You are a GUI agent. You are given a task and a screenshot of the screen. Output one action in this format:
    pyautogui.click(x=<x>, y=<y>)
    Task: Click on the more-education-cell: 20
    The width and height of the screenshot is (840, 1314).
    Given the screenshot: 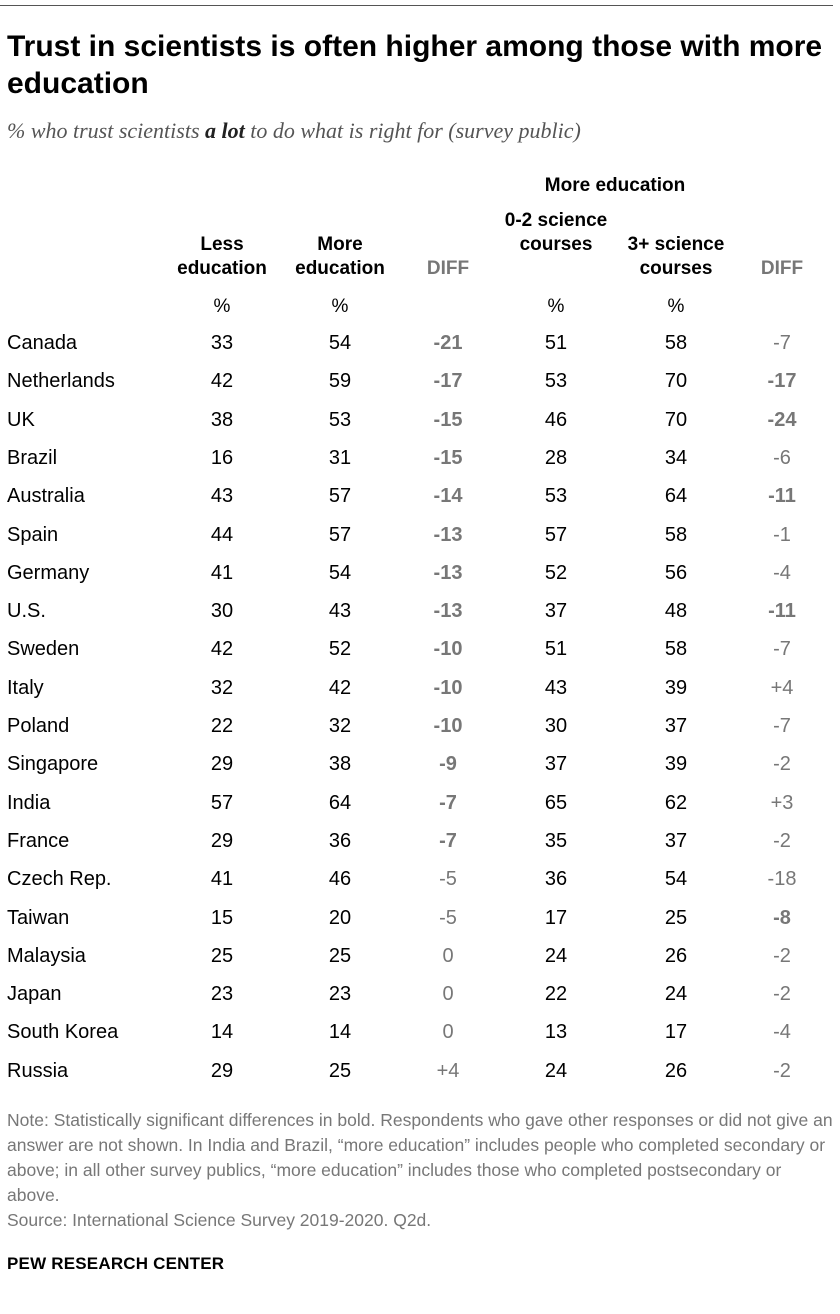 What is the action you would take?
    pyautogui.click(x=340, y=917)
    